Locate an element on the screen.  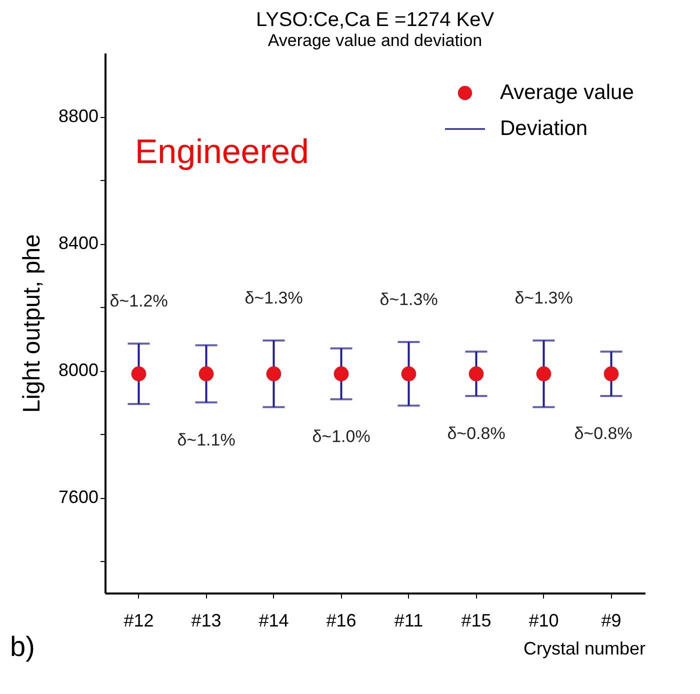
chart-title: LYSO:Ce,Ca E =1274 KeV is located at coordinates (375, 20).